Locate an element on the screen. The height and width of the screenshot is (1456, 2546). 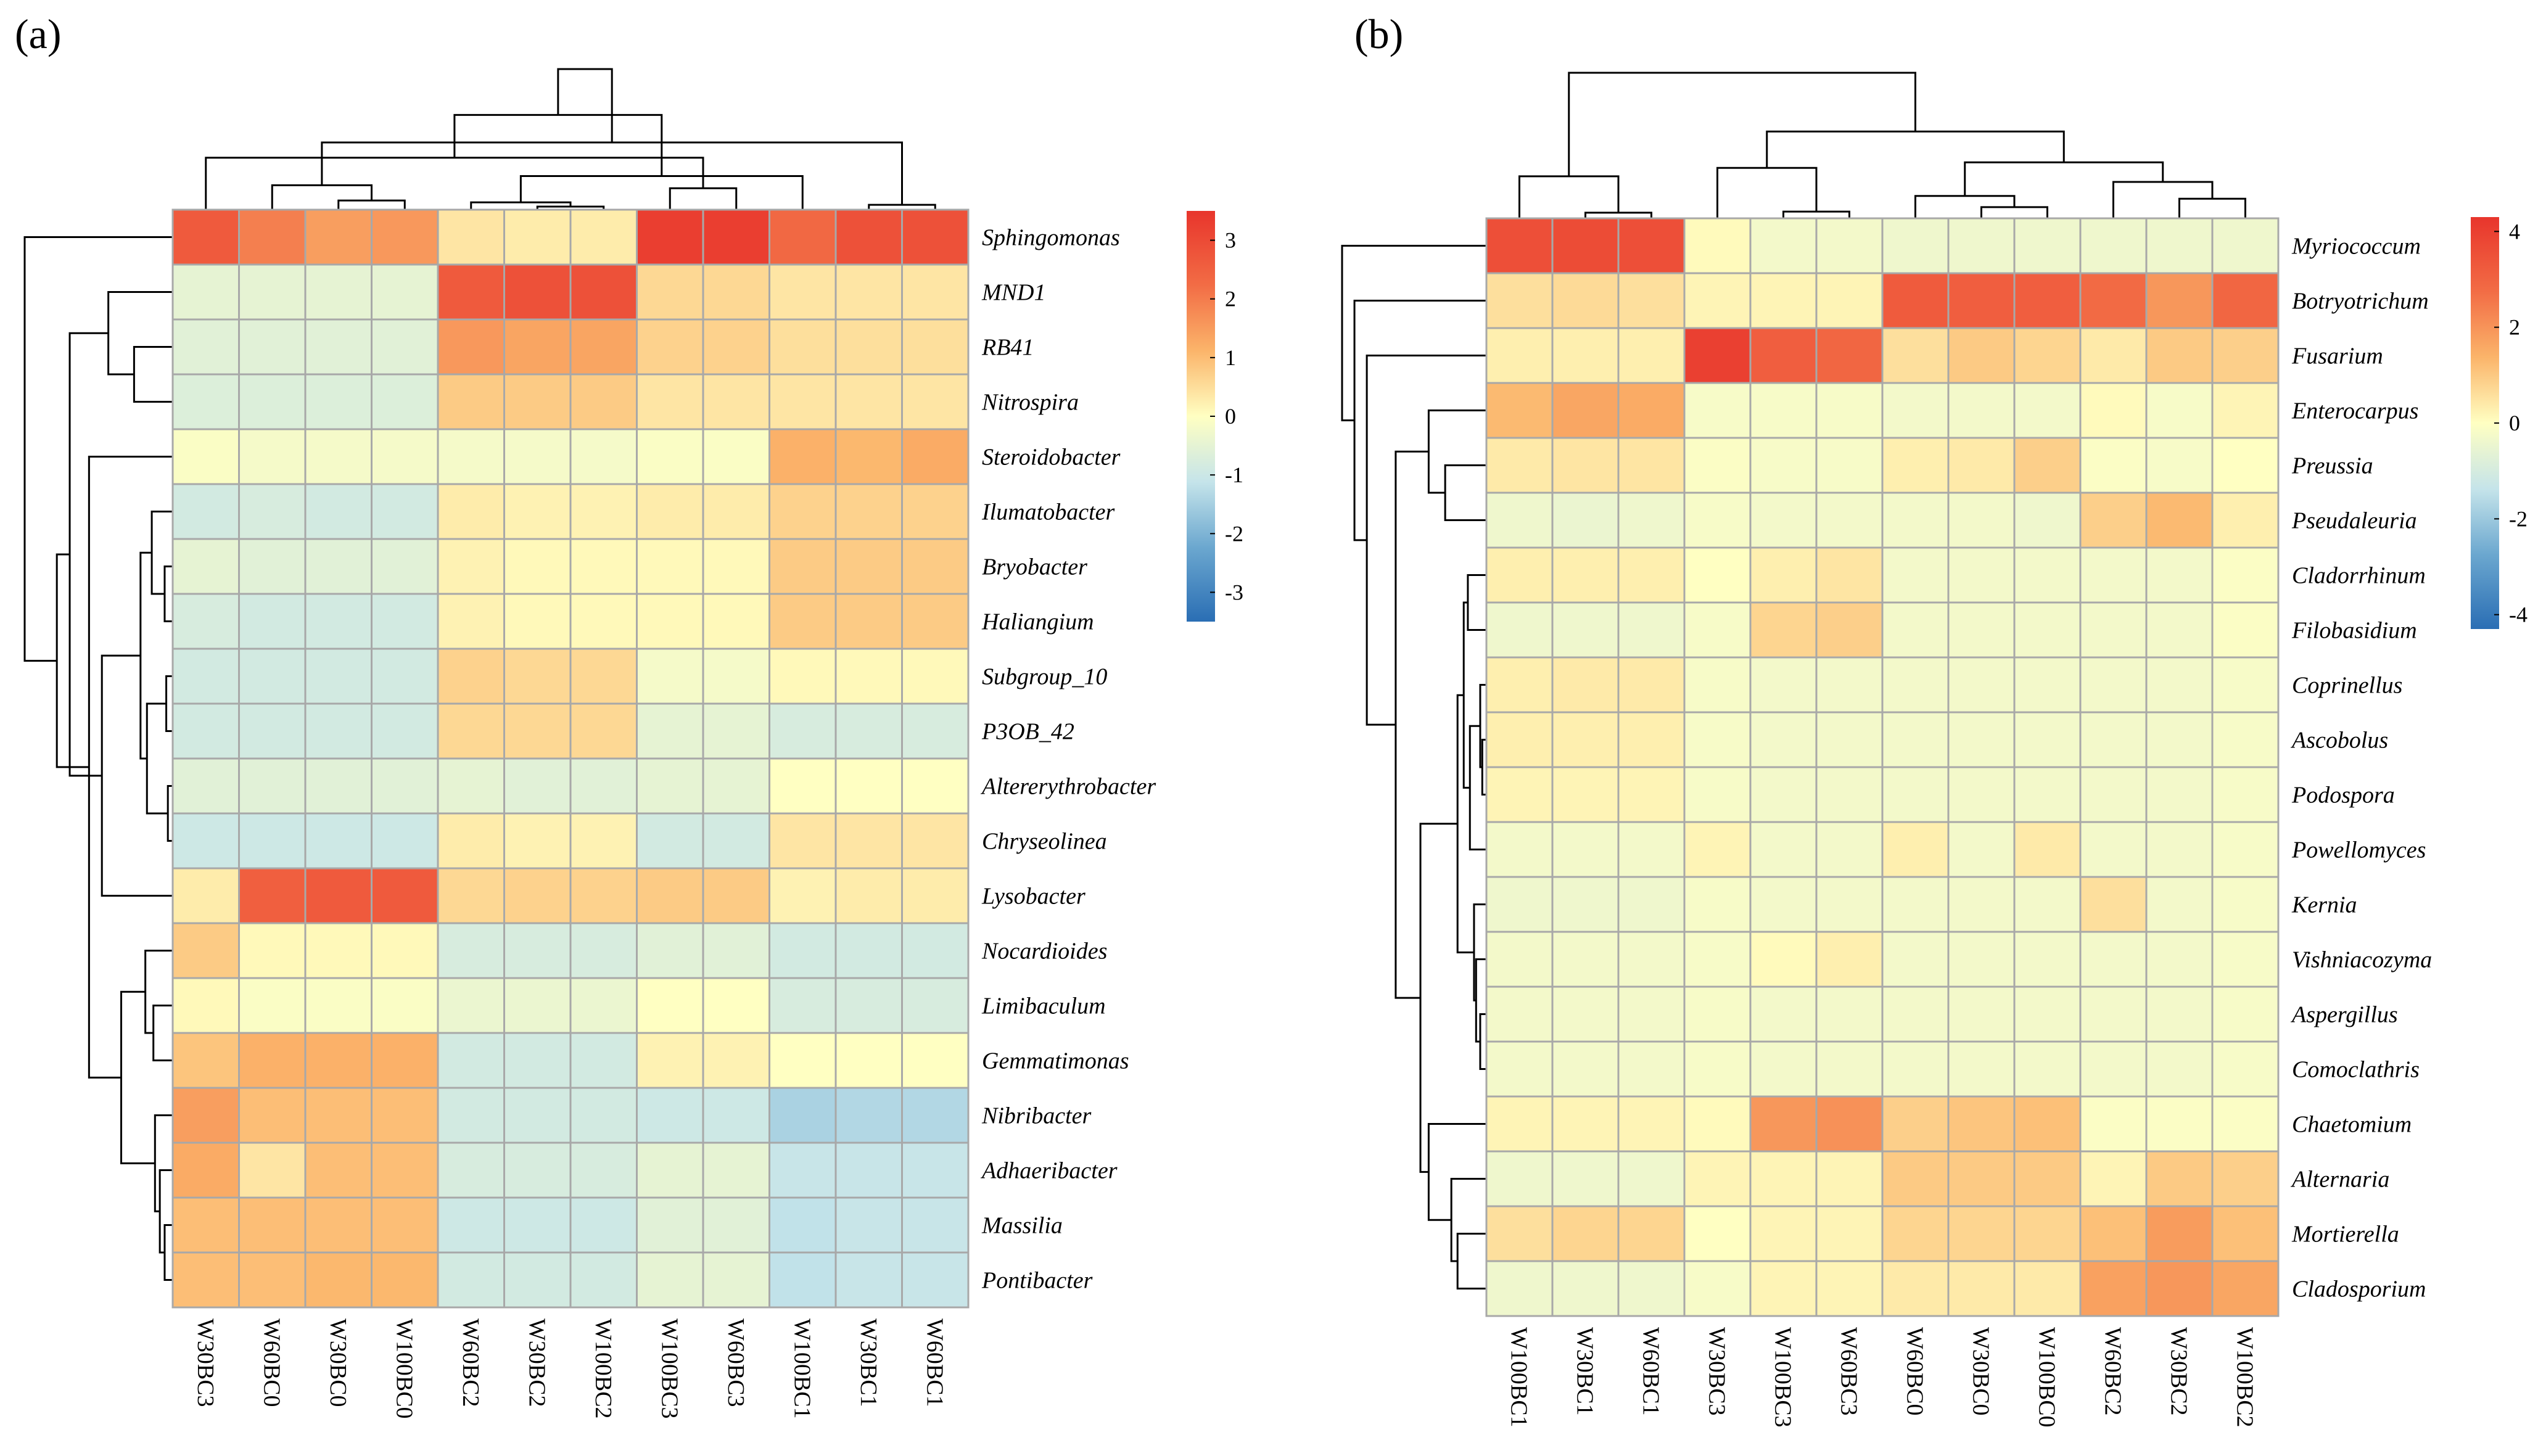
row-label: RB41 is located at coordinates (1007, 348).